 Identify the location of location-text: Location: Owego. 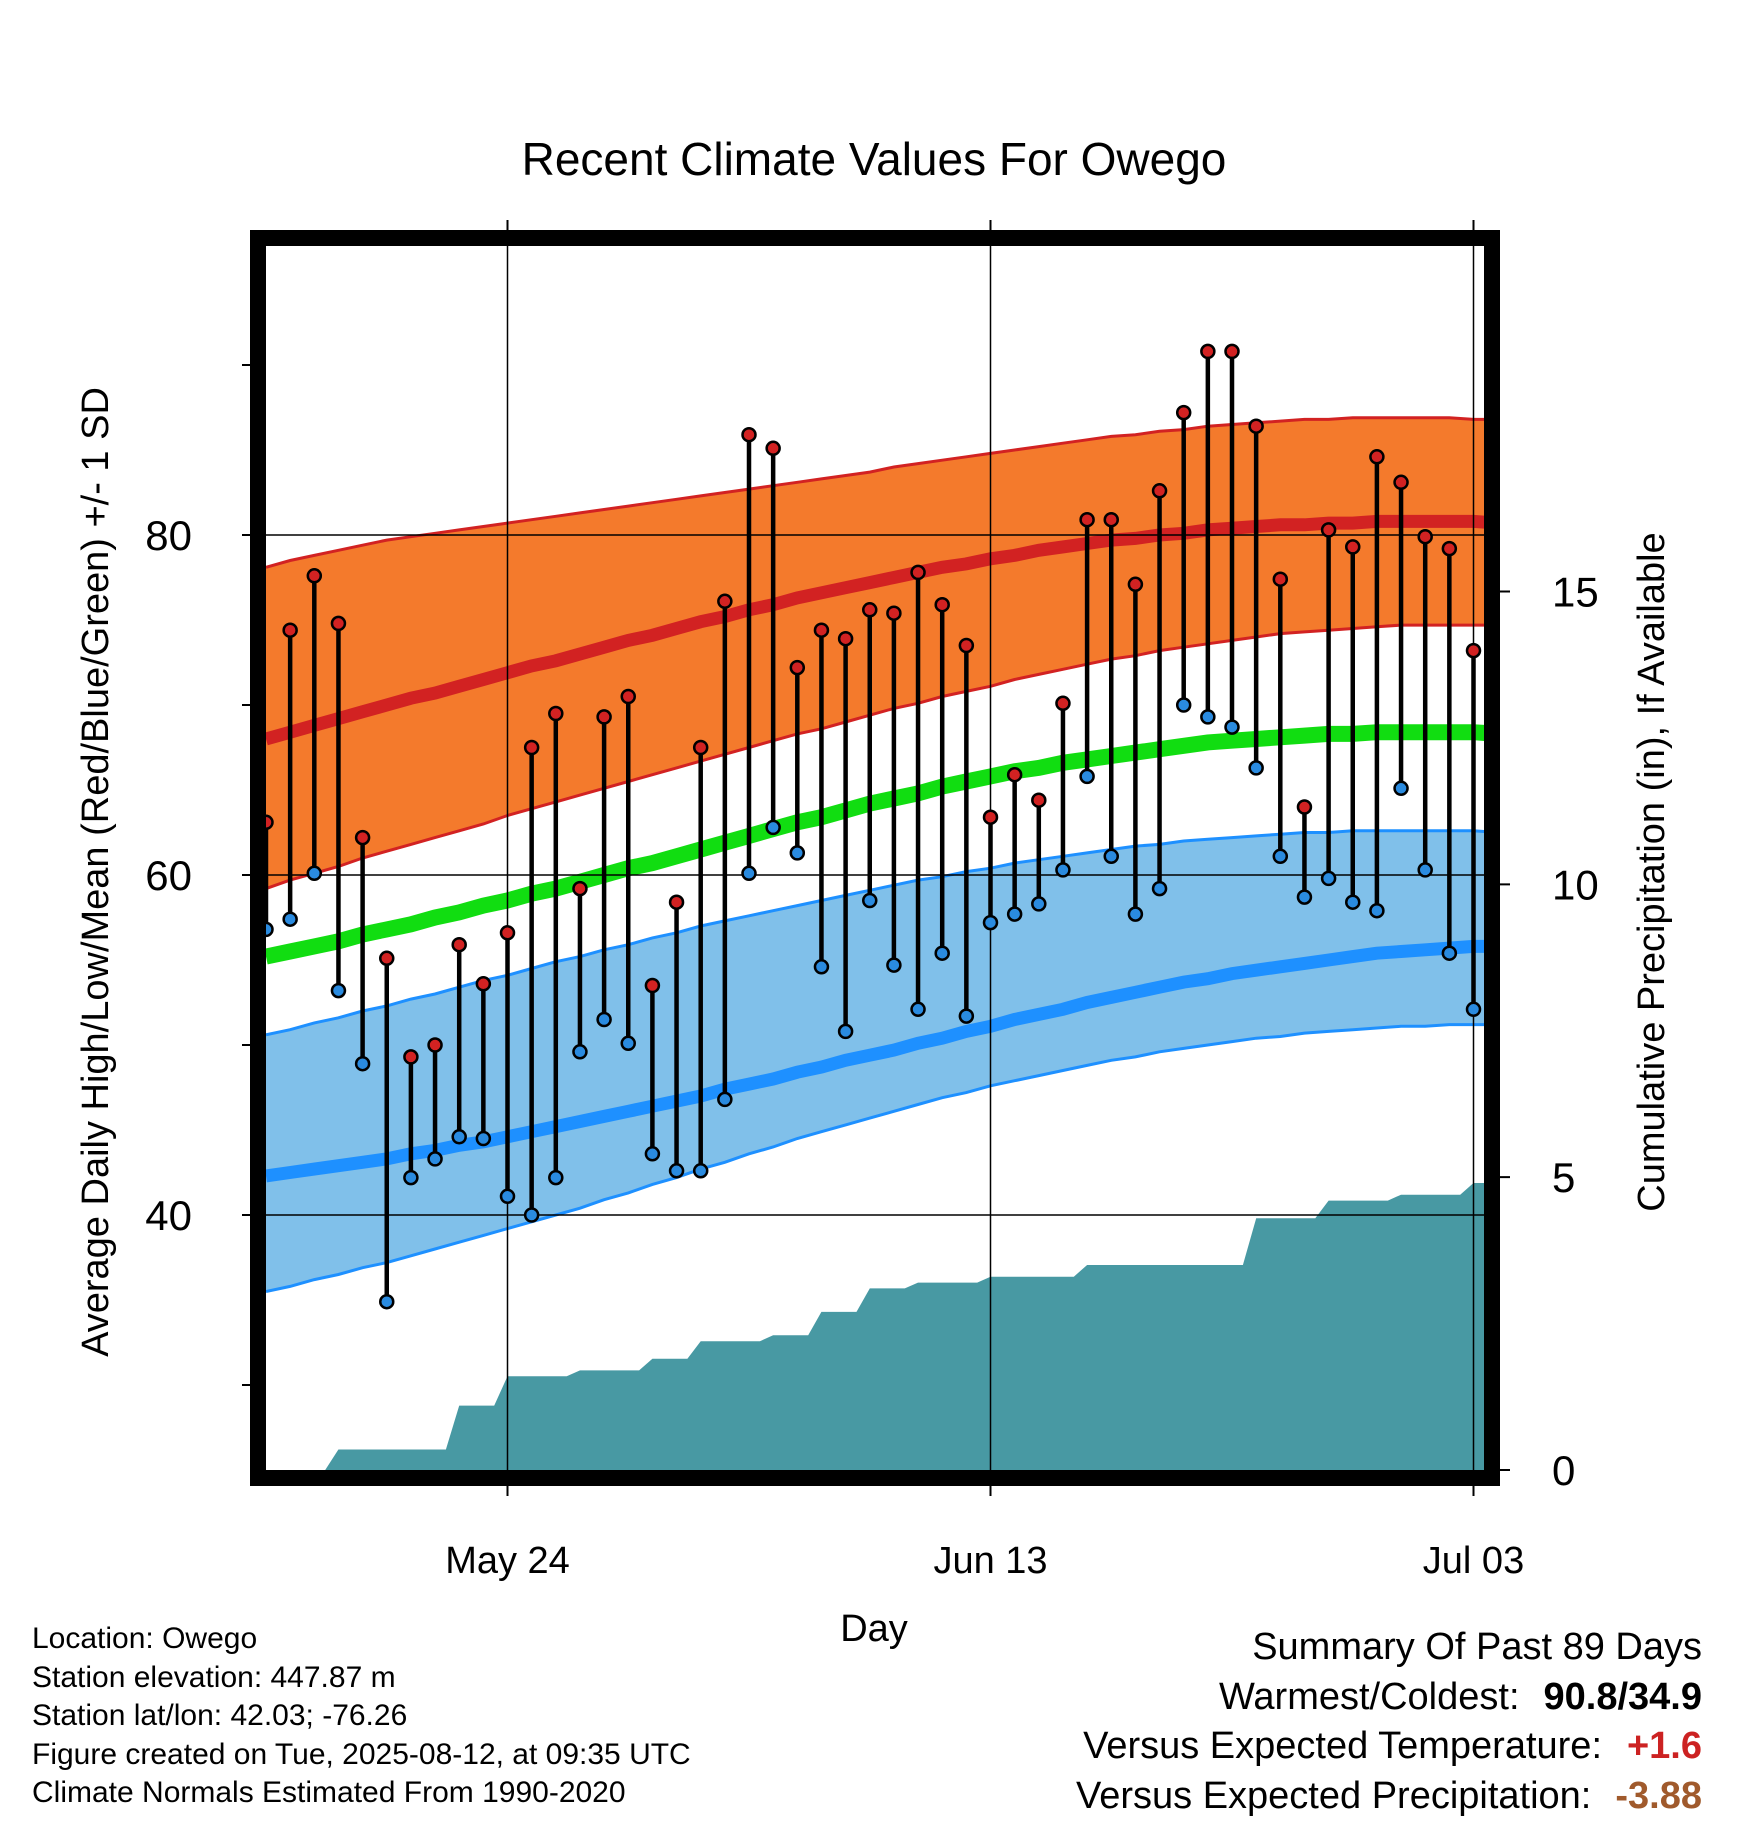
(145, 1638).